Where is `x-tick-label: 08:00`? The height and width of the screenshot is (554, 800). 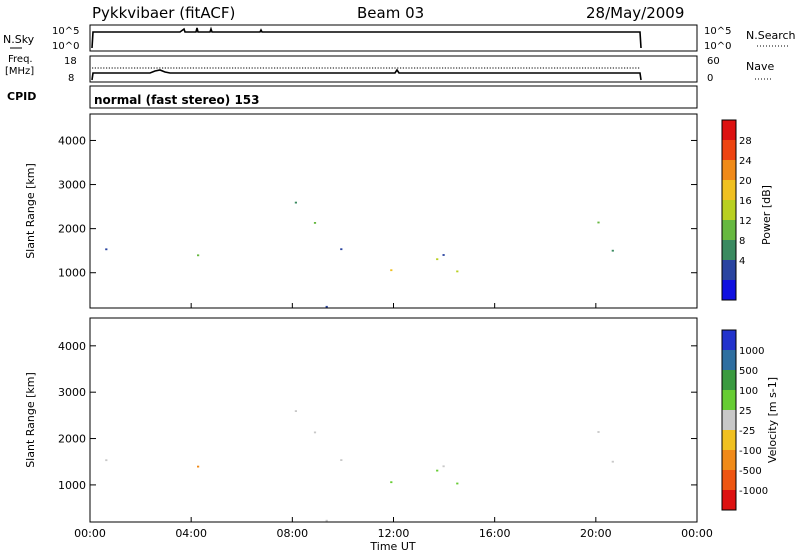
x-tick-label: 08:00 is located at coordinates (292, 533).